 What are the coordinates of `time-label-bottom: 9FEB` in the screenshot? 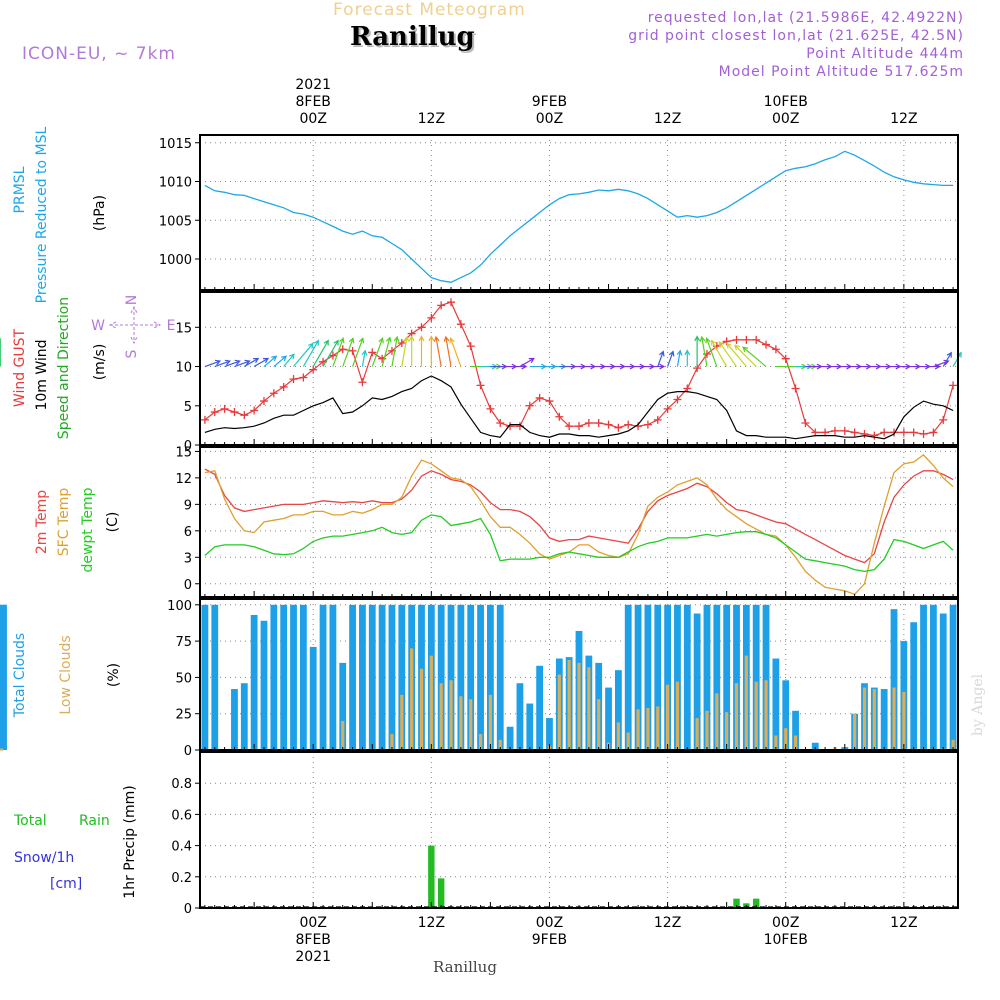 It's located at (549, 940).